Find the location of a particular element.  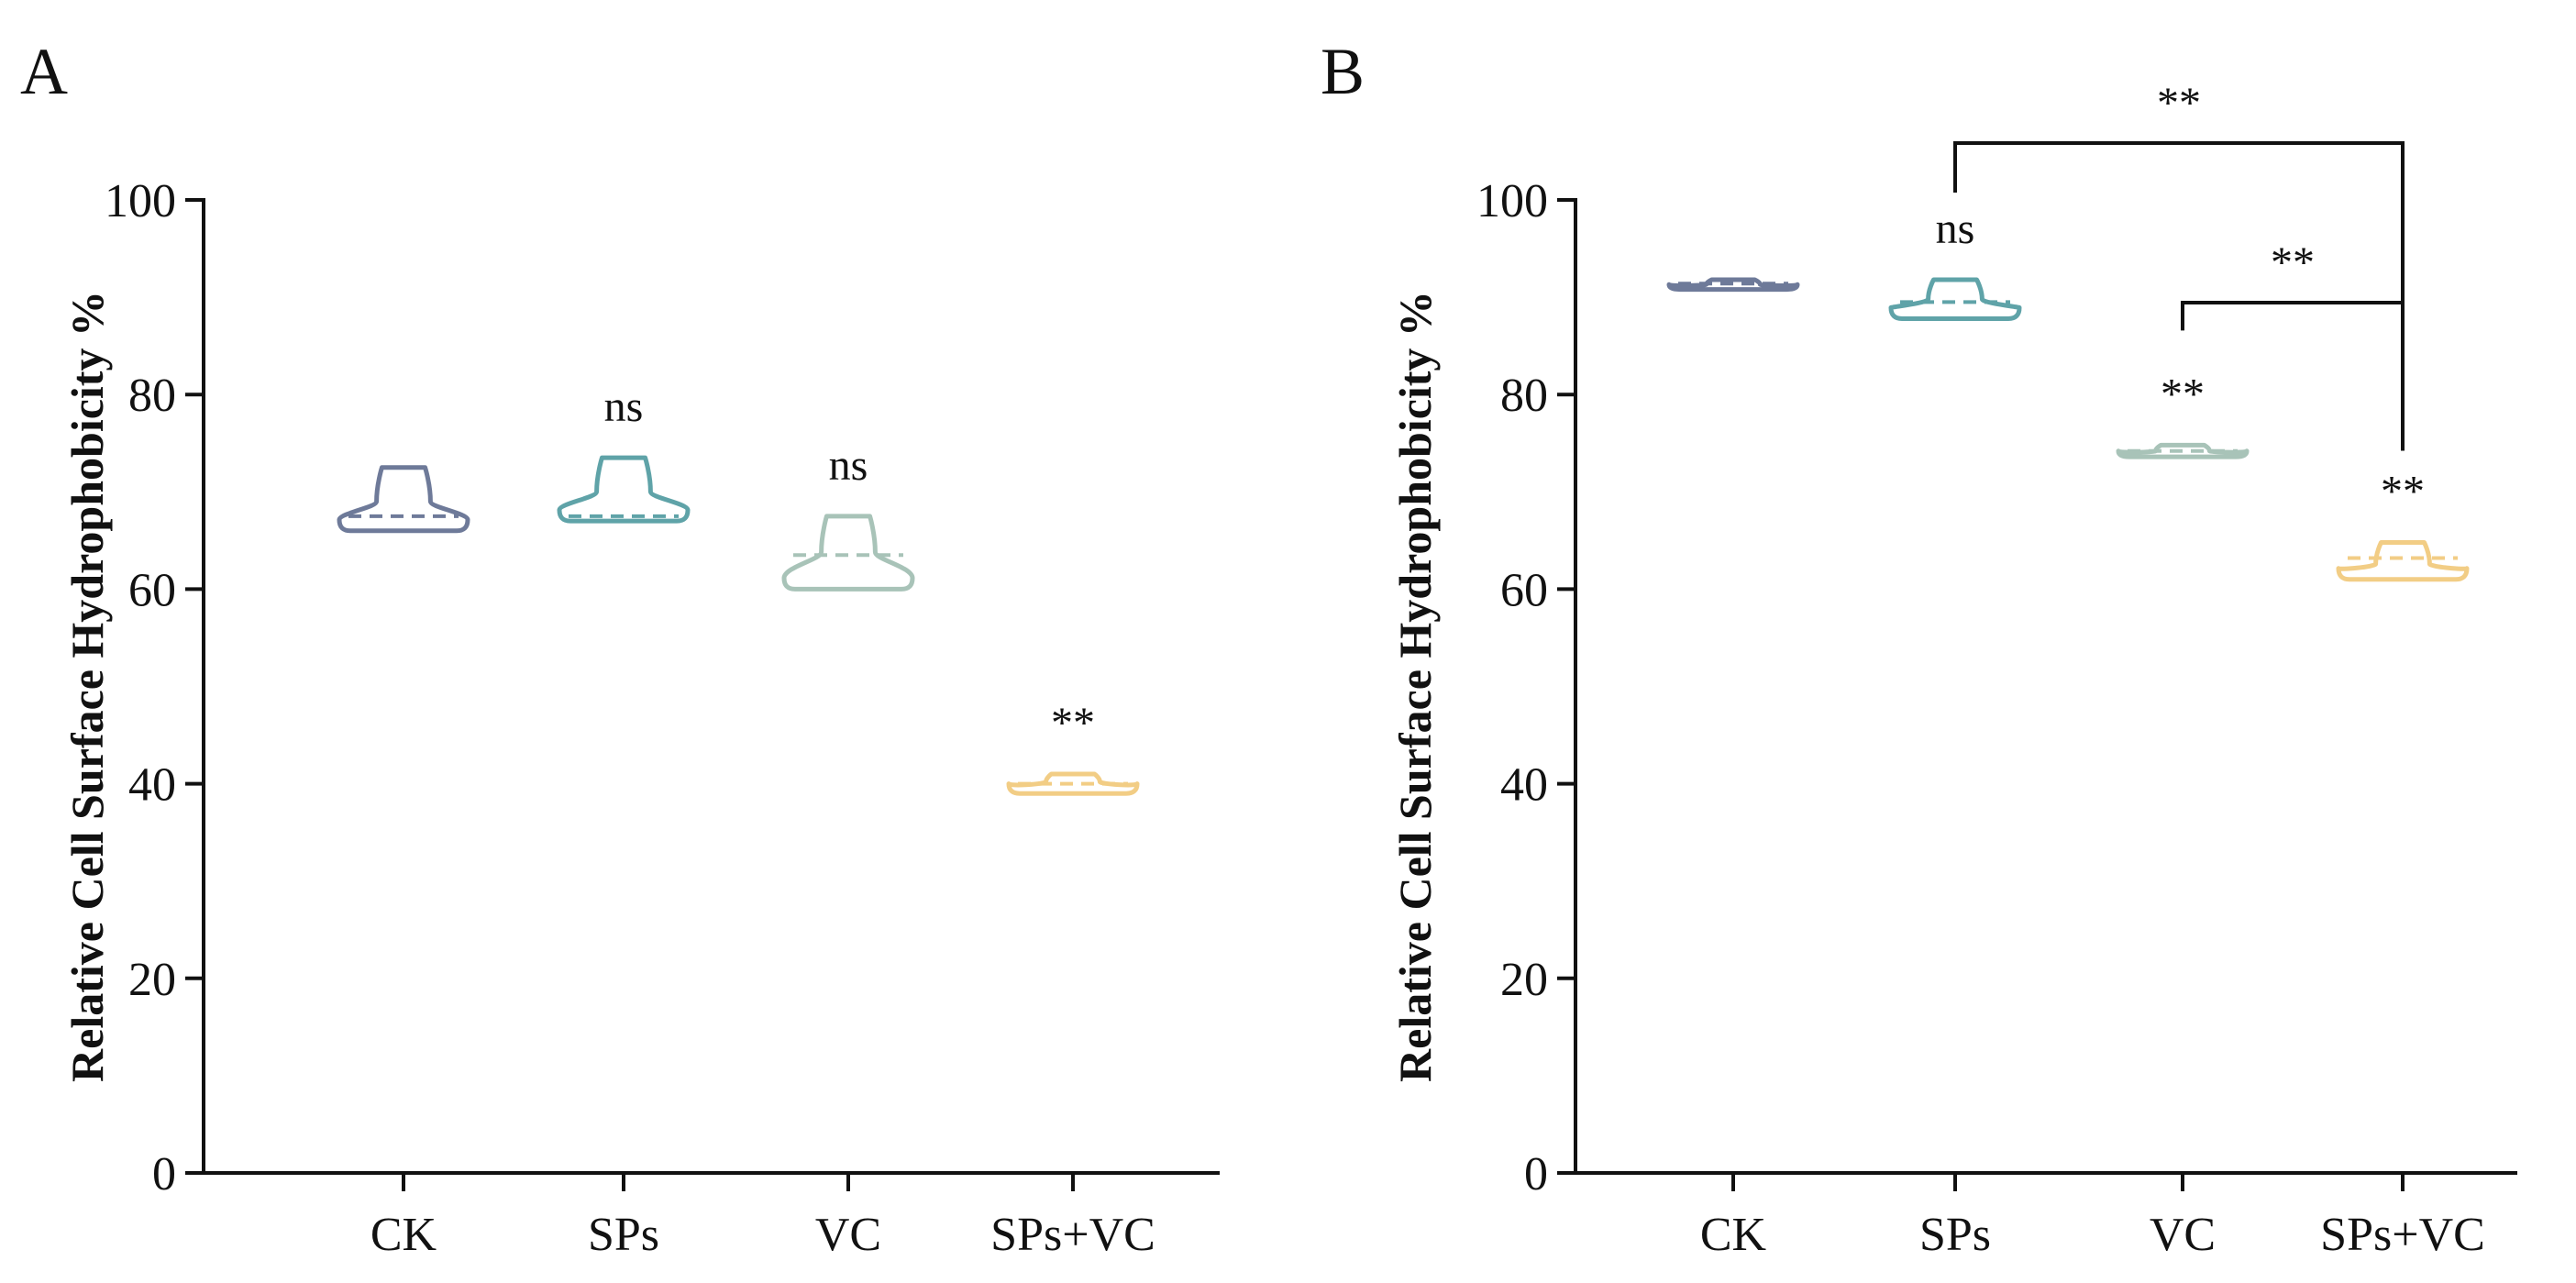

panel-letter: B is located at coordinates (1343, 71).